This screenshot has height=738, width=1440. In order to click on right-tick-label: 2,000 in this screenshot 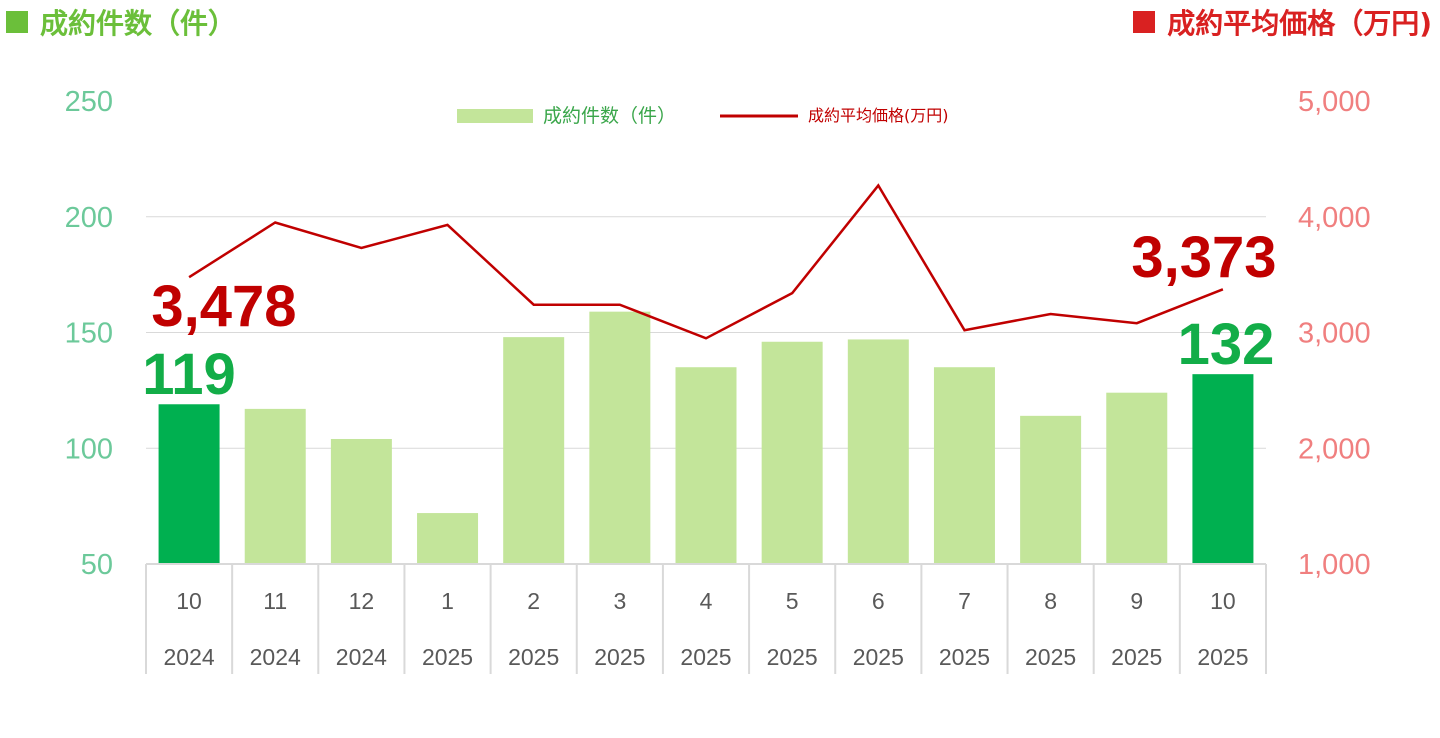, I will do `click(1334, 449)`.